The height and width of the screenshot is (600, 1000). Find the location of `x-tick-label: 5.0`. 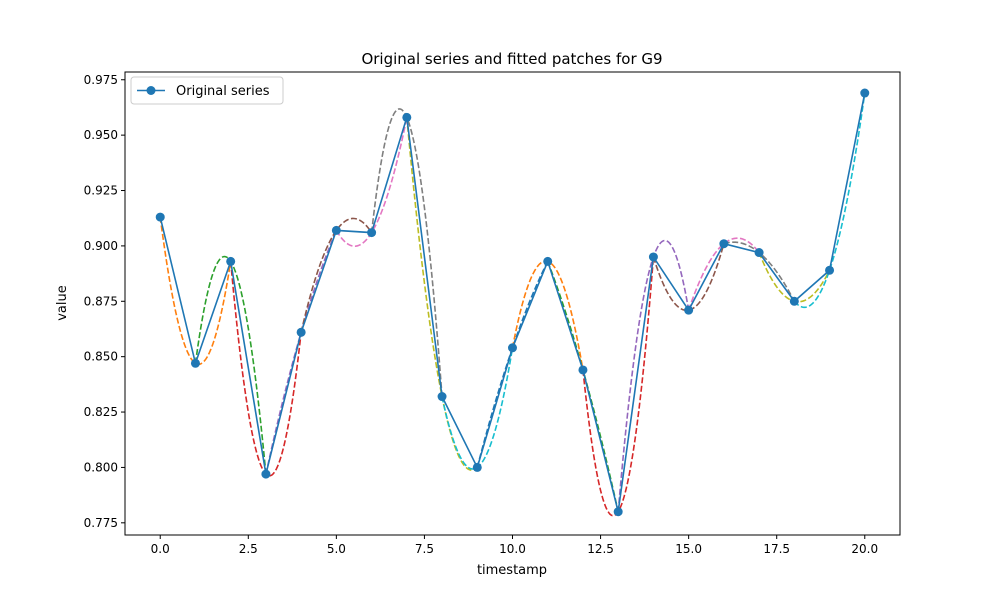

x-tick-label: 5.0 is located at coordinates (336, 549).